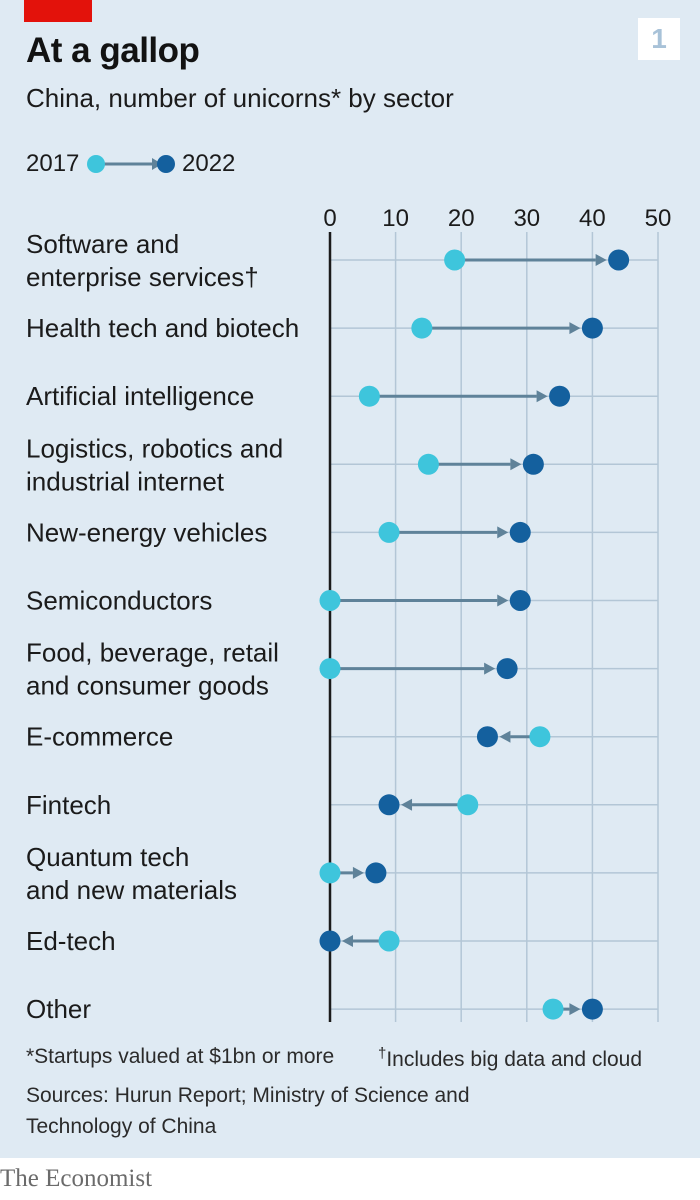 The image size is (700, 1200). I want to click on category-label: Food, beverage, retail and consumer goods, so click(152, 669).